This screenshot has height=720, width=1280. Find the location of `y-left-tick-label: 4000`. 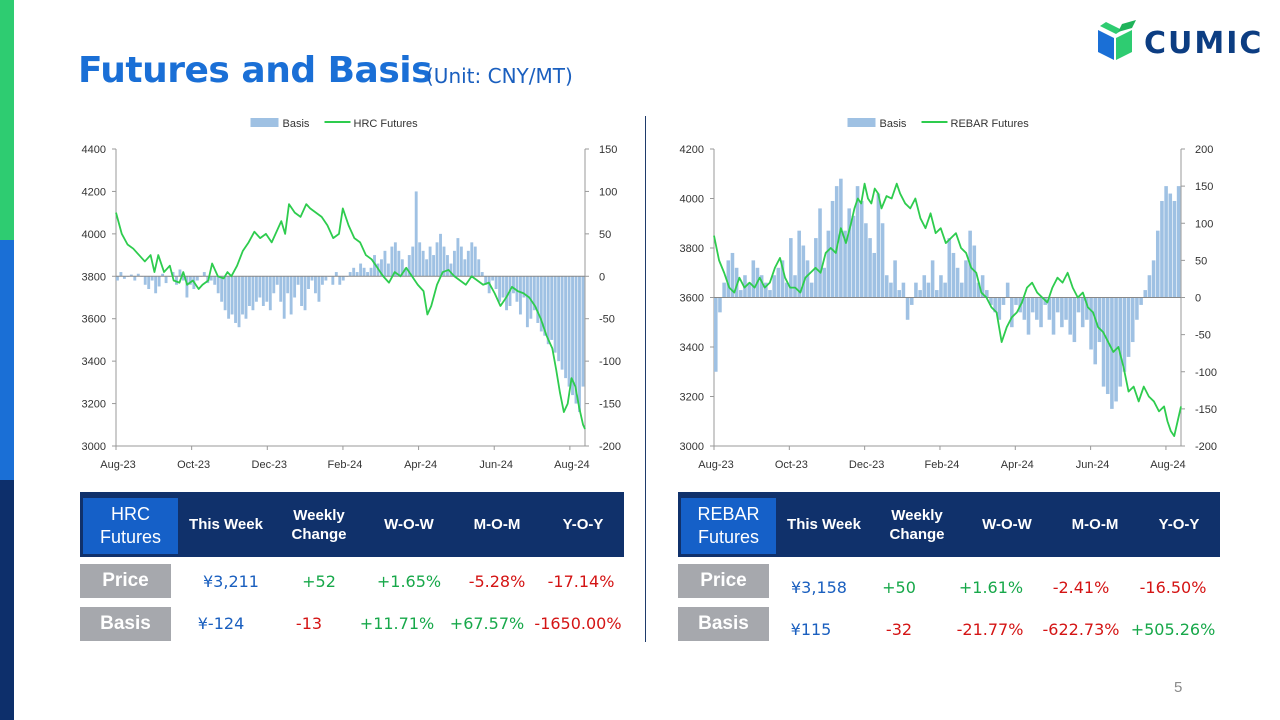

y-left-tick-label: 4000 is located at coordinates (692, 200).